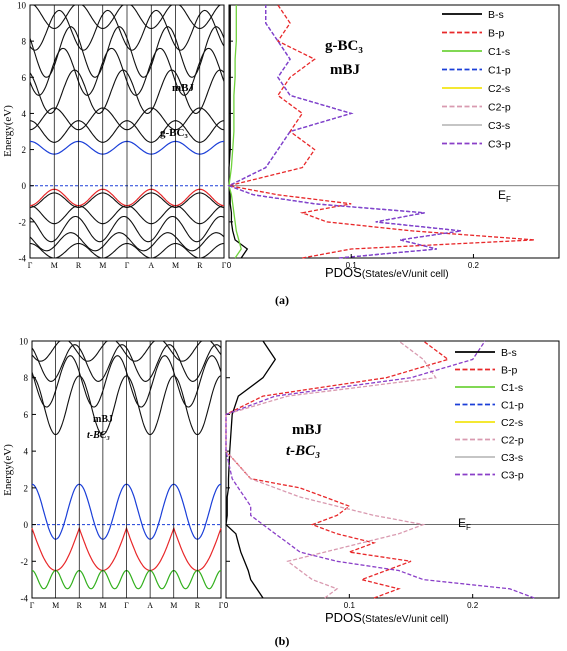 This screenshot has height=651, width=567. What do you see at coordinates (303, 451) in the screenshot?
I see `pdos-material-b: t-BC₃` at bounding box center [303, 451].